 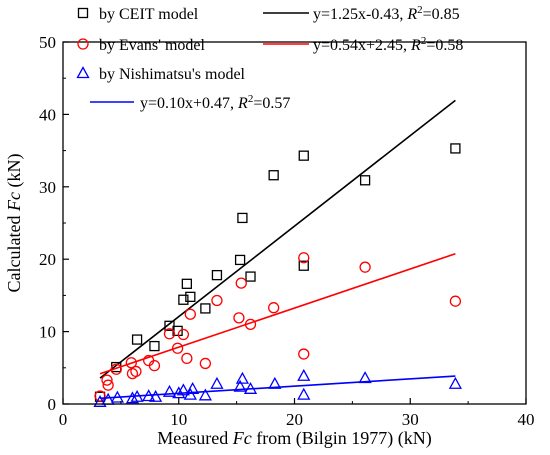 I want to click on x-axis-ticks: 0 10 20 30 40, so click(x=297, y=413).